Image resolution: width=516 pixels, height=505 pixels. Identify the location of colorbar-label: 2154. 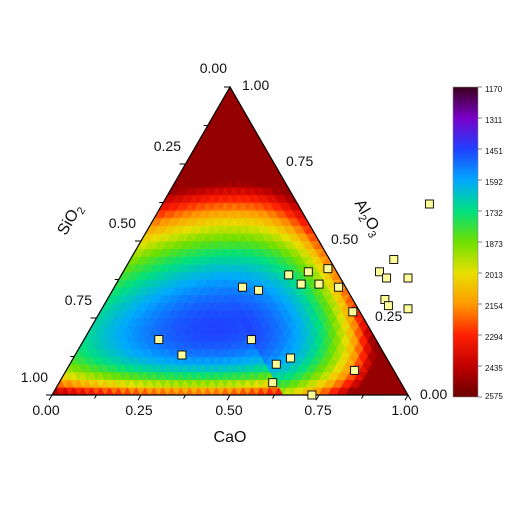
(494, 306).